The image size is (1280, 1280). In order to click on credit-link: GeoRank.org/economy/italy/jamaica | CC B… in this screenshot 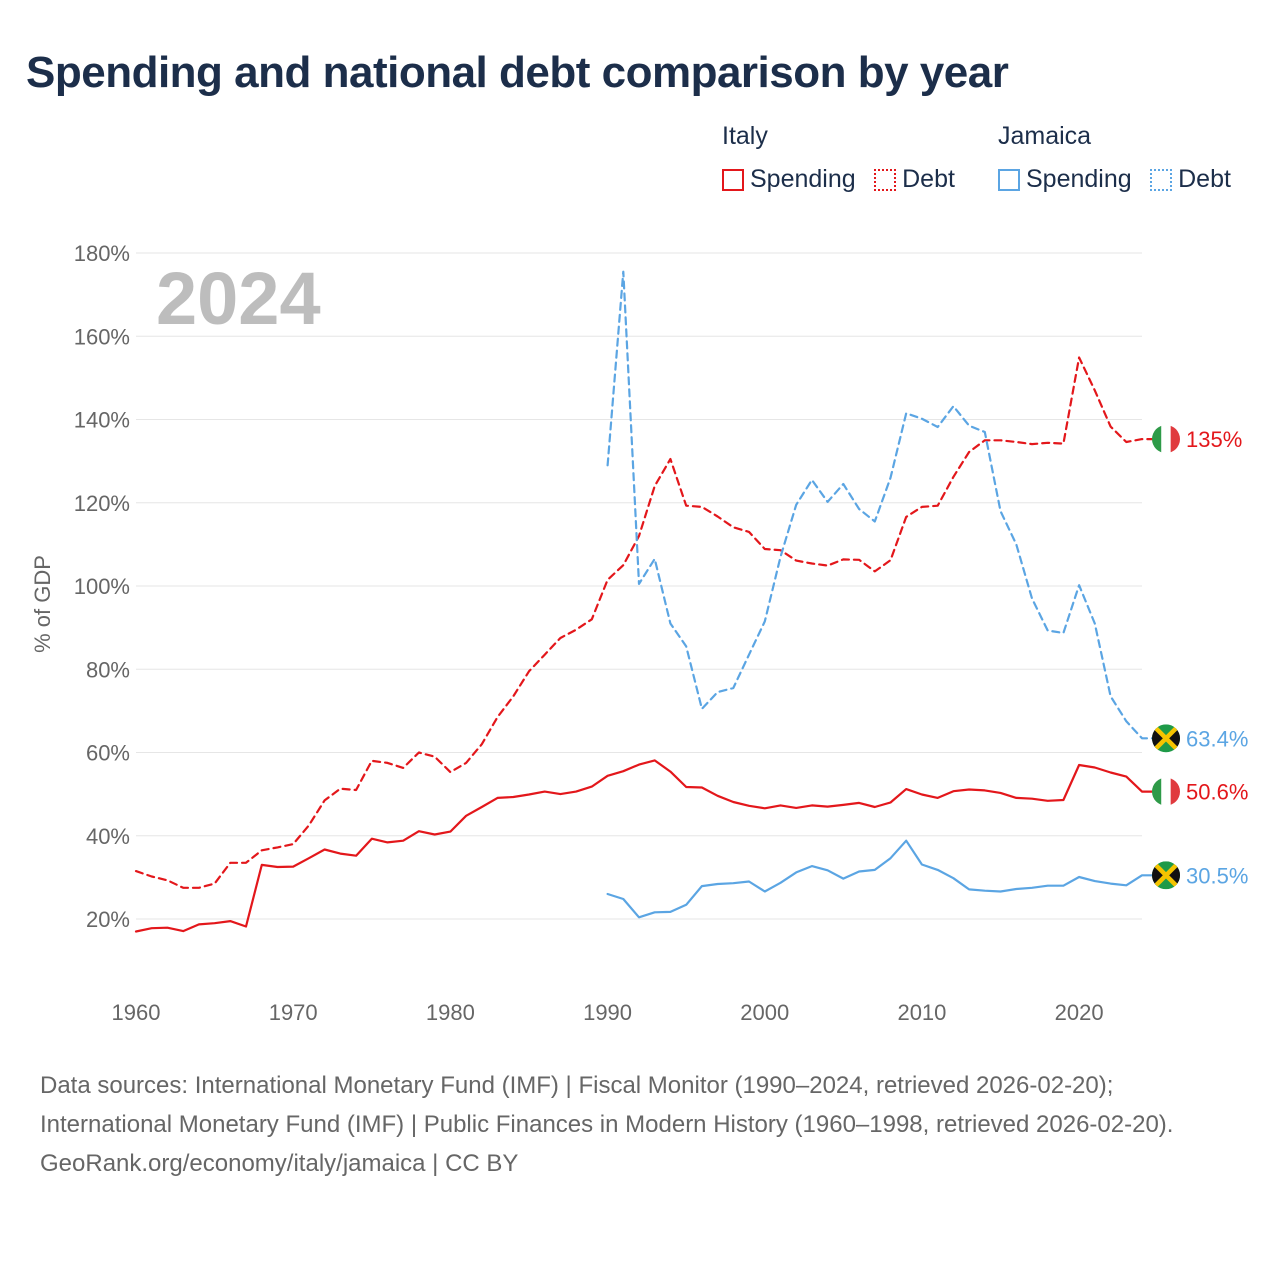, I will do `click(279, 1163)`.